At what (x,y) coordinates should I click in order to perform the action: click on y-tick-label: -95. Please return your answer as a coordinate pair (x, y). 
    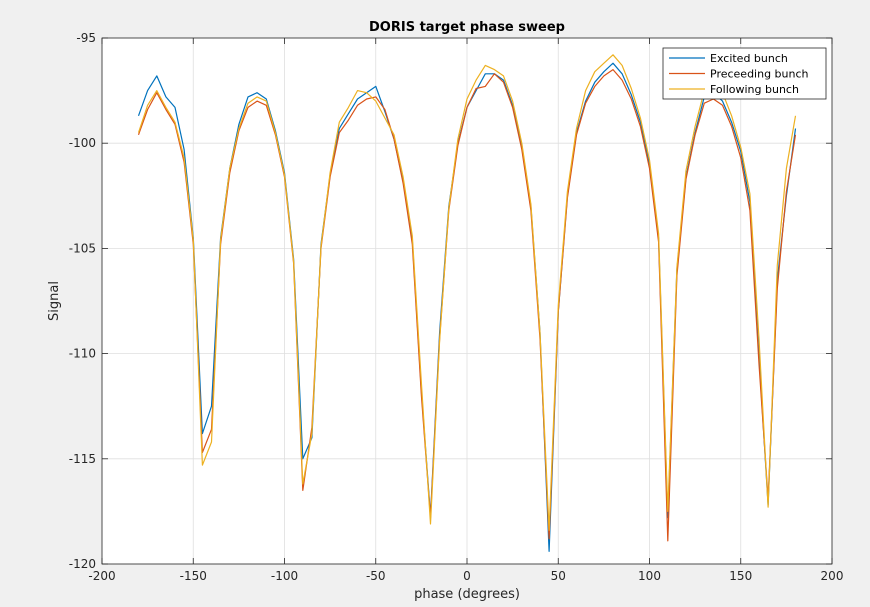
    Looking at the image, I should click on (86, 38).